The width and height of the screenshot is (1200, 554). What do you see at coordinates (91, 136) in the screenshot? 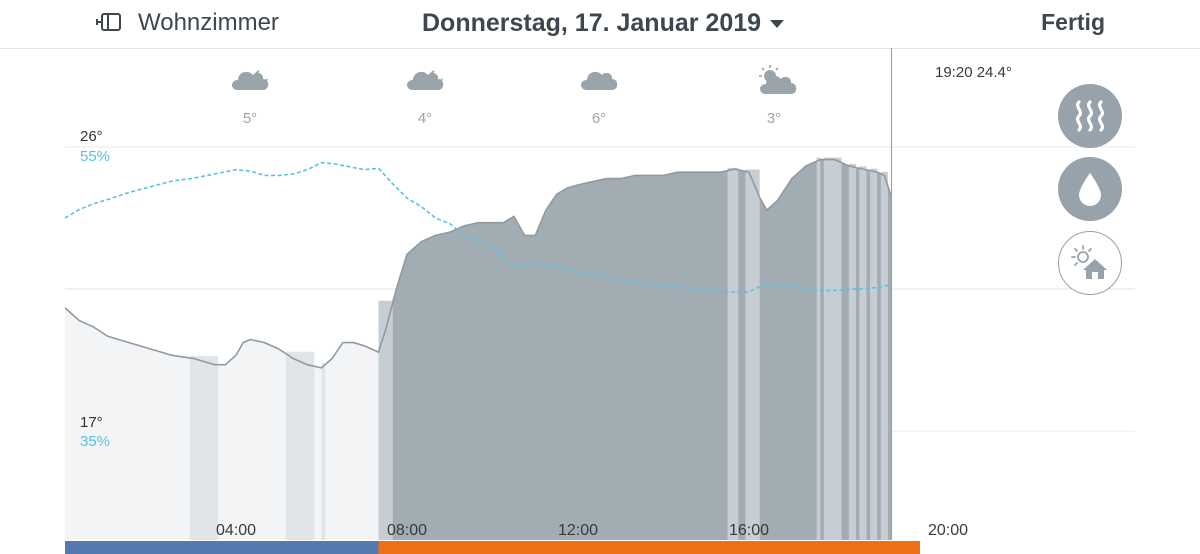
I see `temp-top-label: 26°` at bounding box center [91, 136].